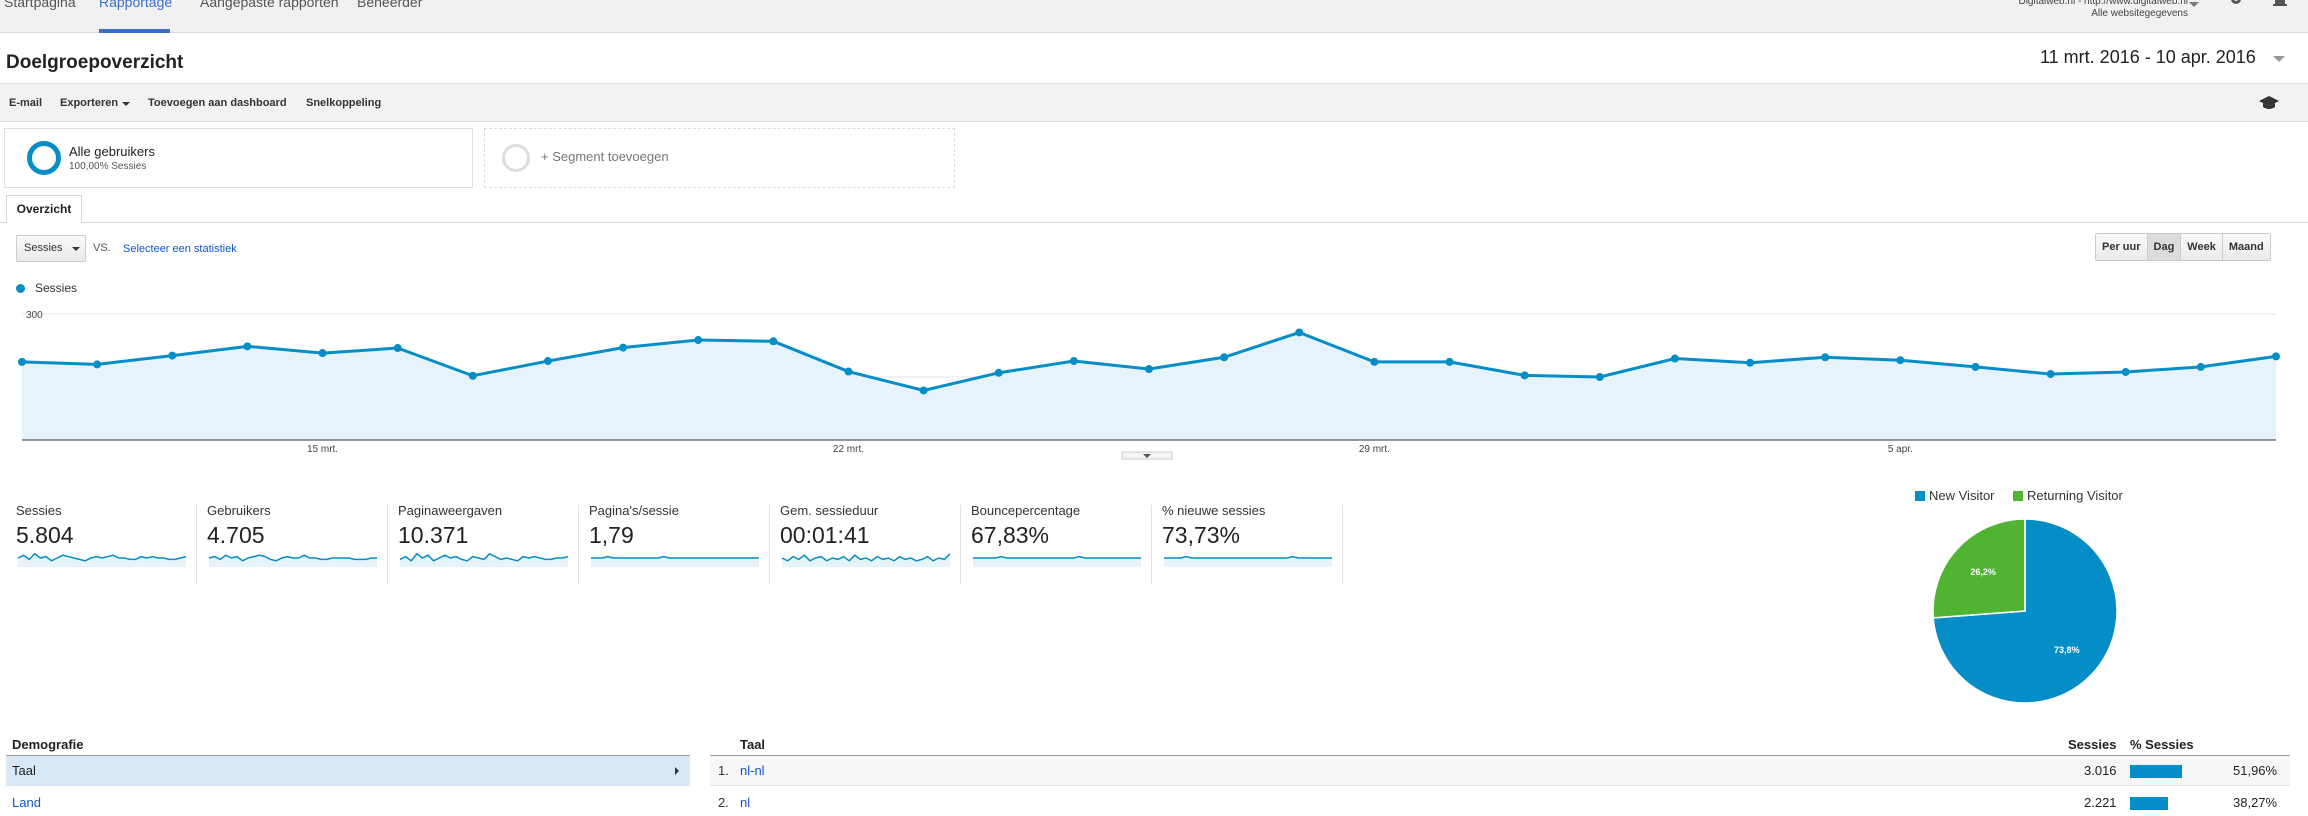 The width and height of the screenshot is (2308, 816). I want to click on scorecard: Pagina's/sessie 1,79, so click(679, 543).